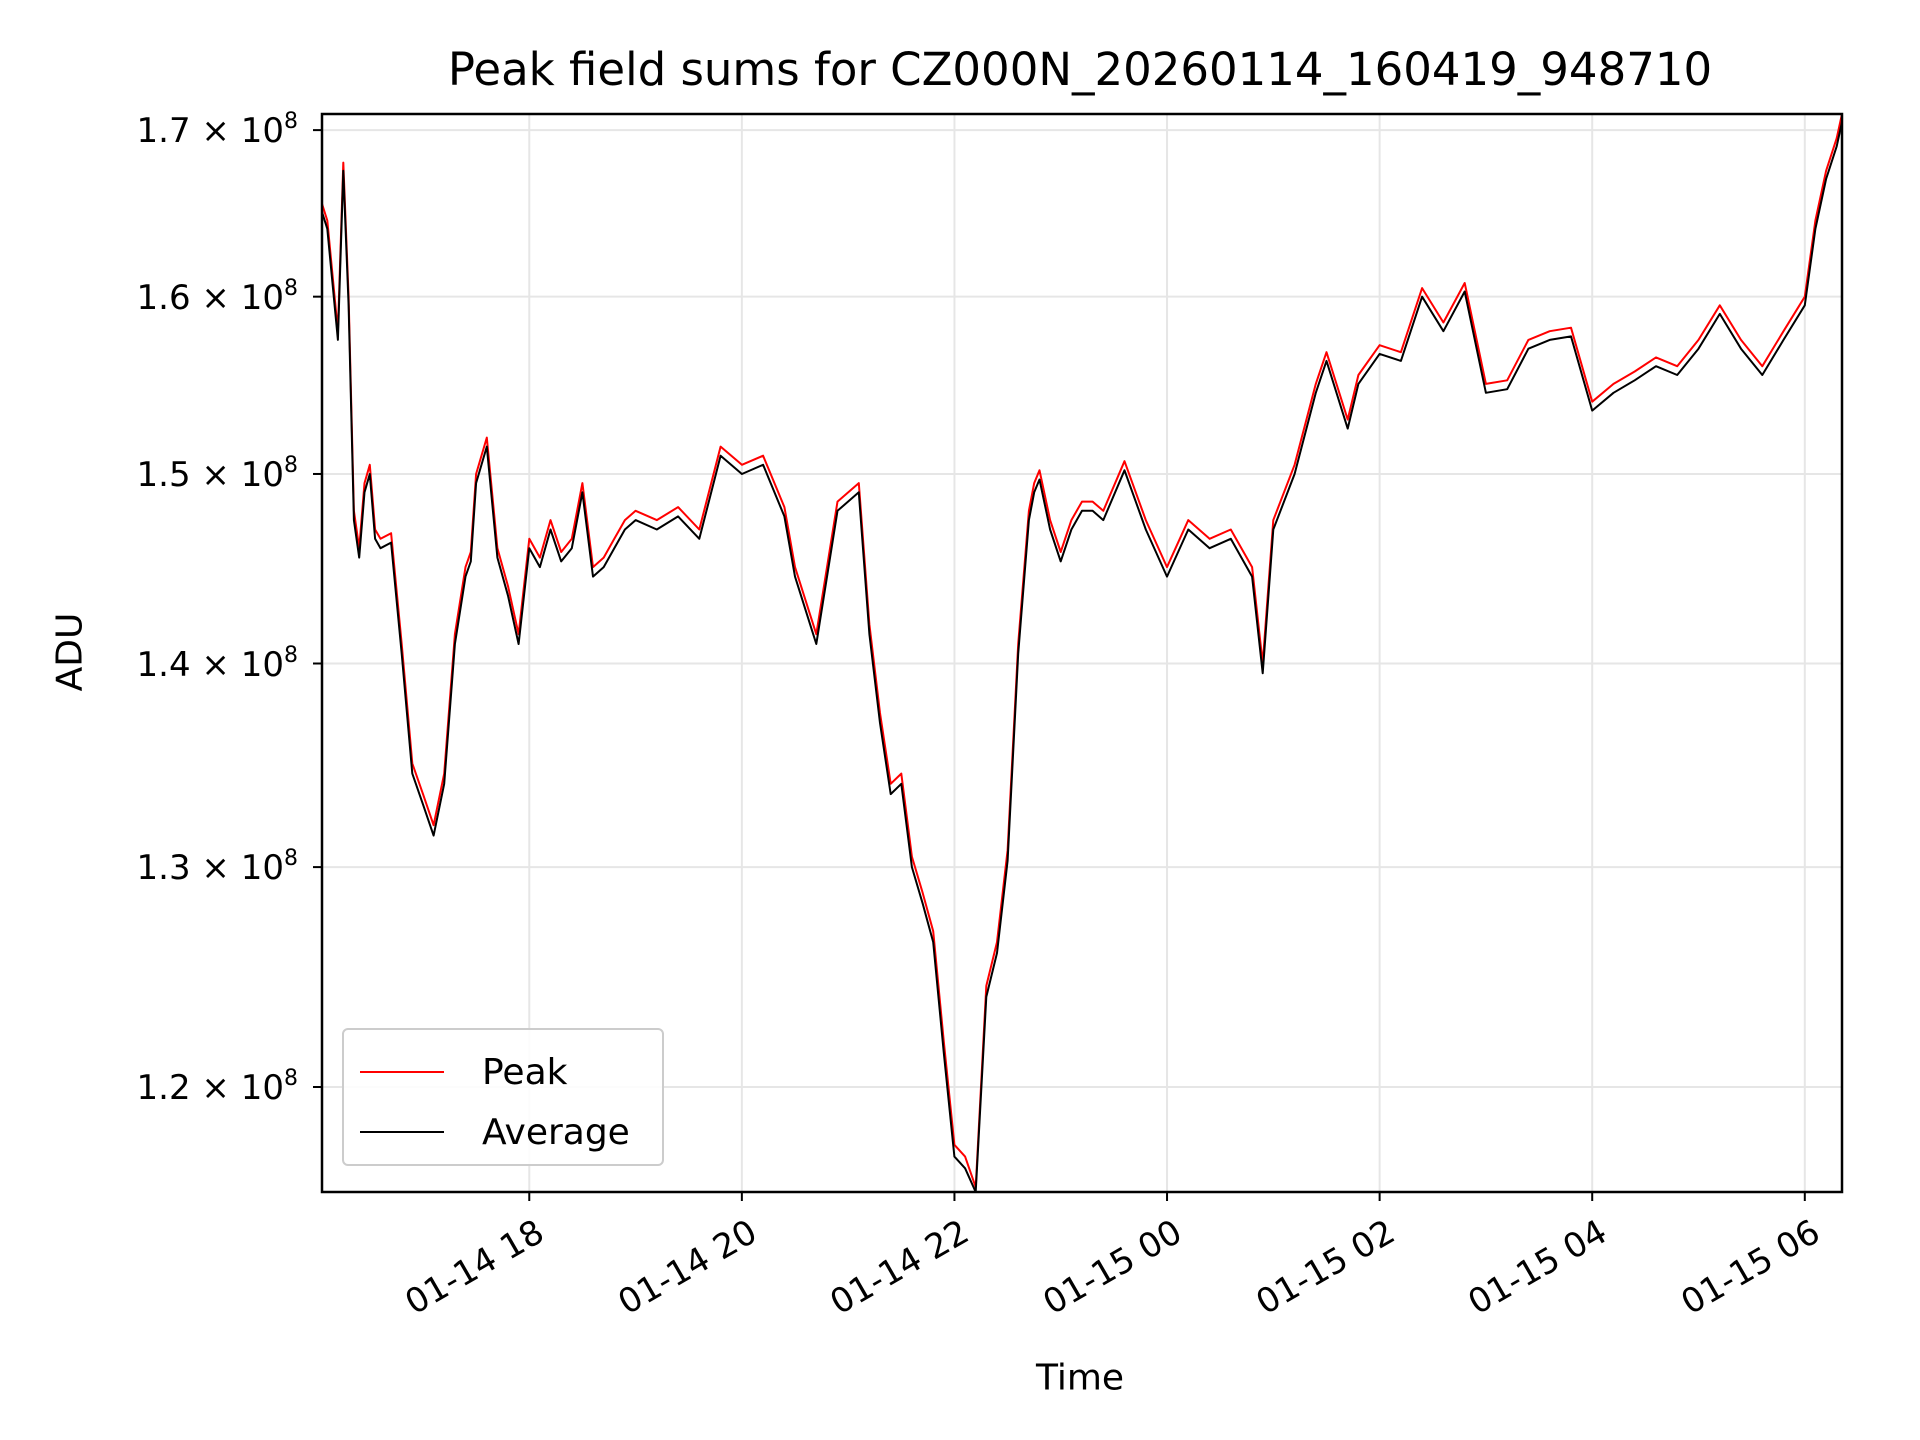  I want to click on y-tick-label: 1.3 × 108, so click(217, 867).